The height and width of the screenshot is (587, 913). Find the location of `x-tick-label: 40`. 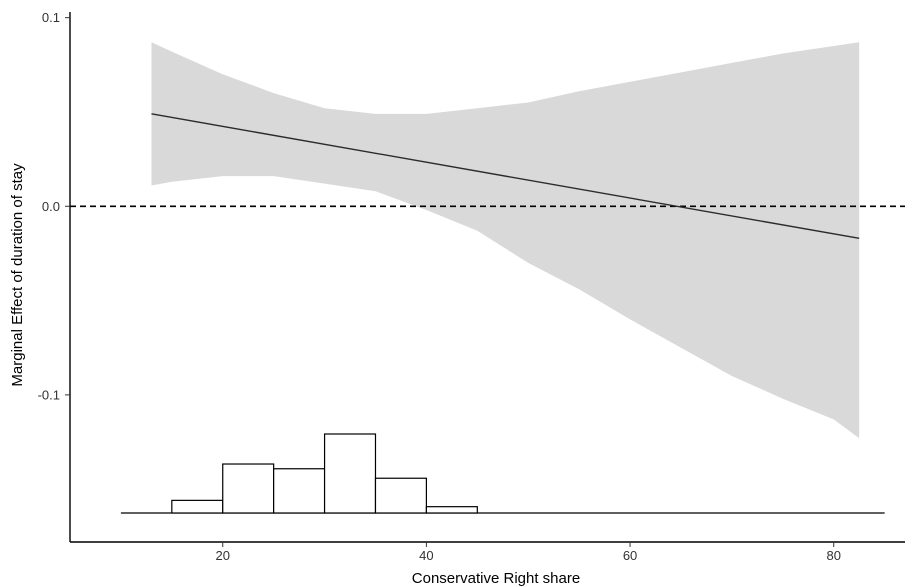

x-tick-label: 40 is located at coordinates (426, 555).